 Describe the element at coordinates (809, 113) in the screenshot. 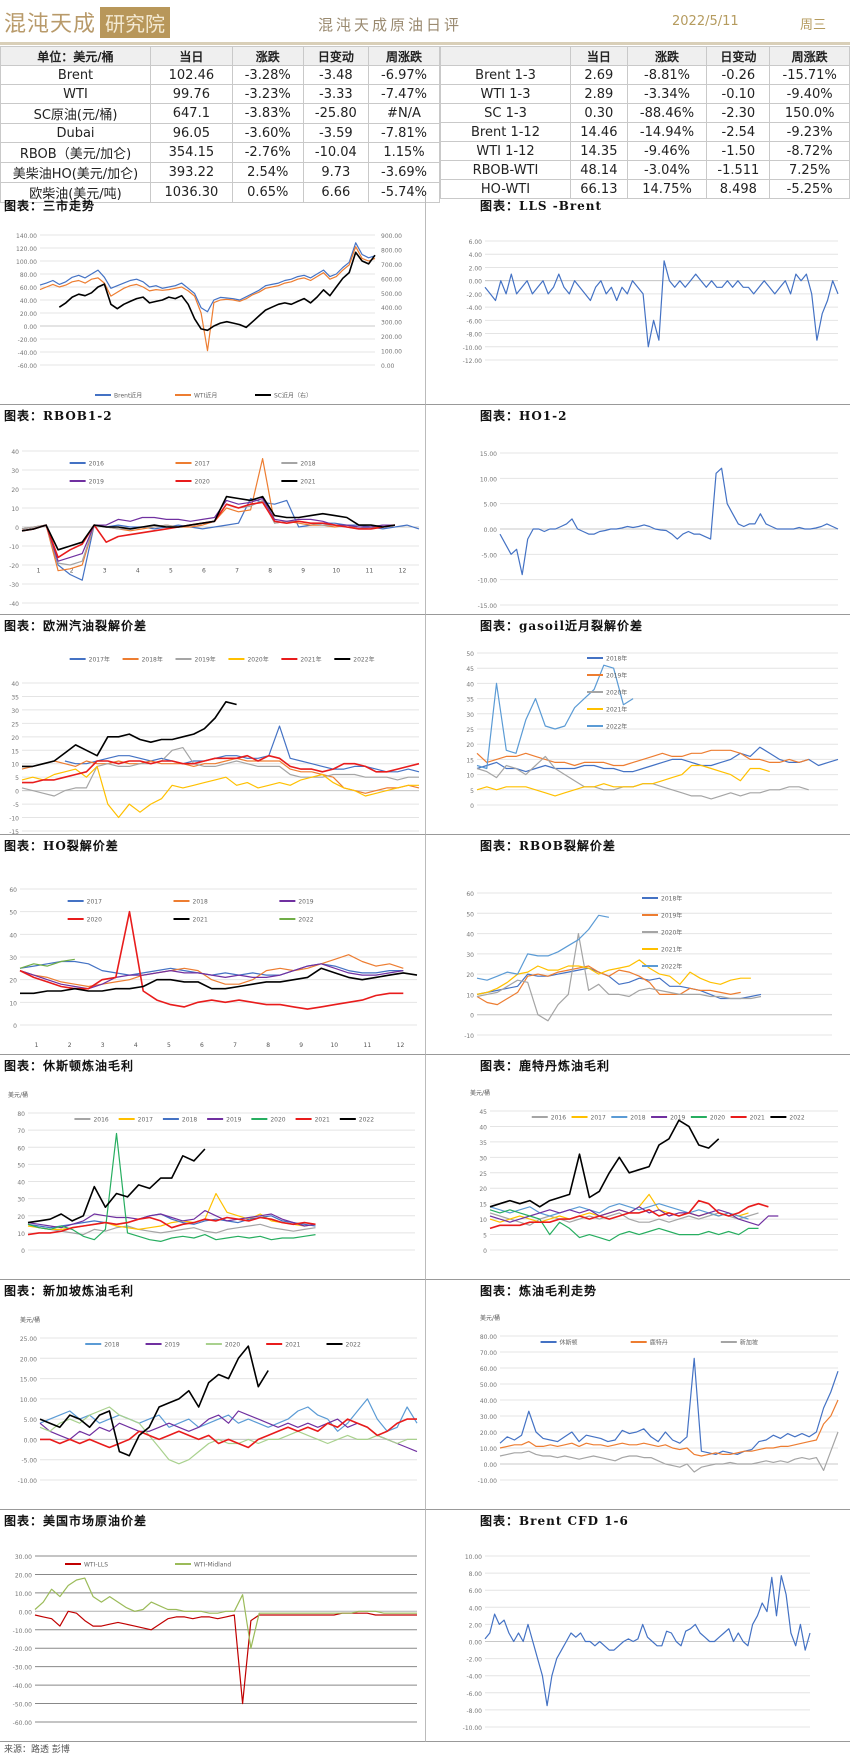

I see `cell-value: 150.0%` at that location.